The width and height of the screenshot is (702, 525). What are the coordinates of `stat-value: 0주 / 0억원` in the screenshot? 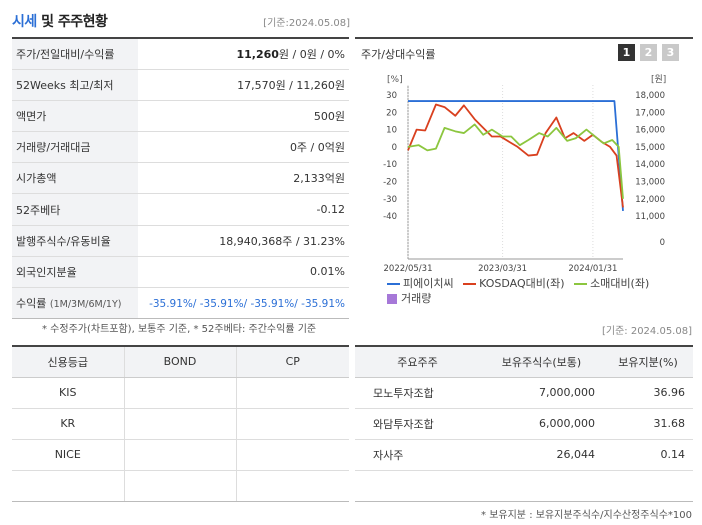 It's located at (243, 147).